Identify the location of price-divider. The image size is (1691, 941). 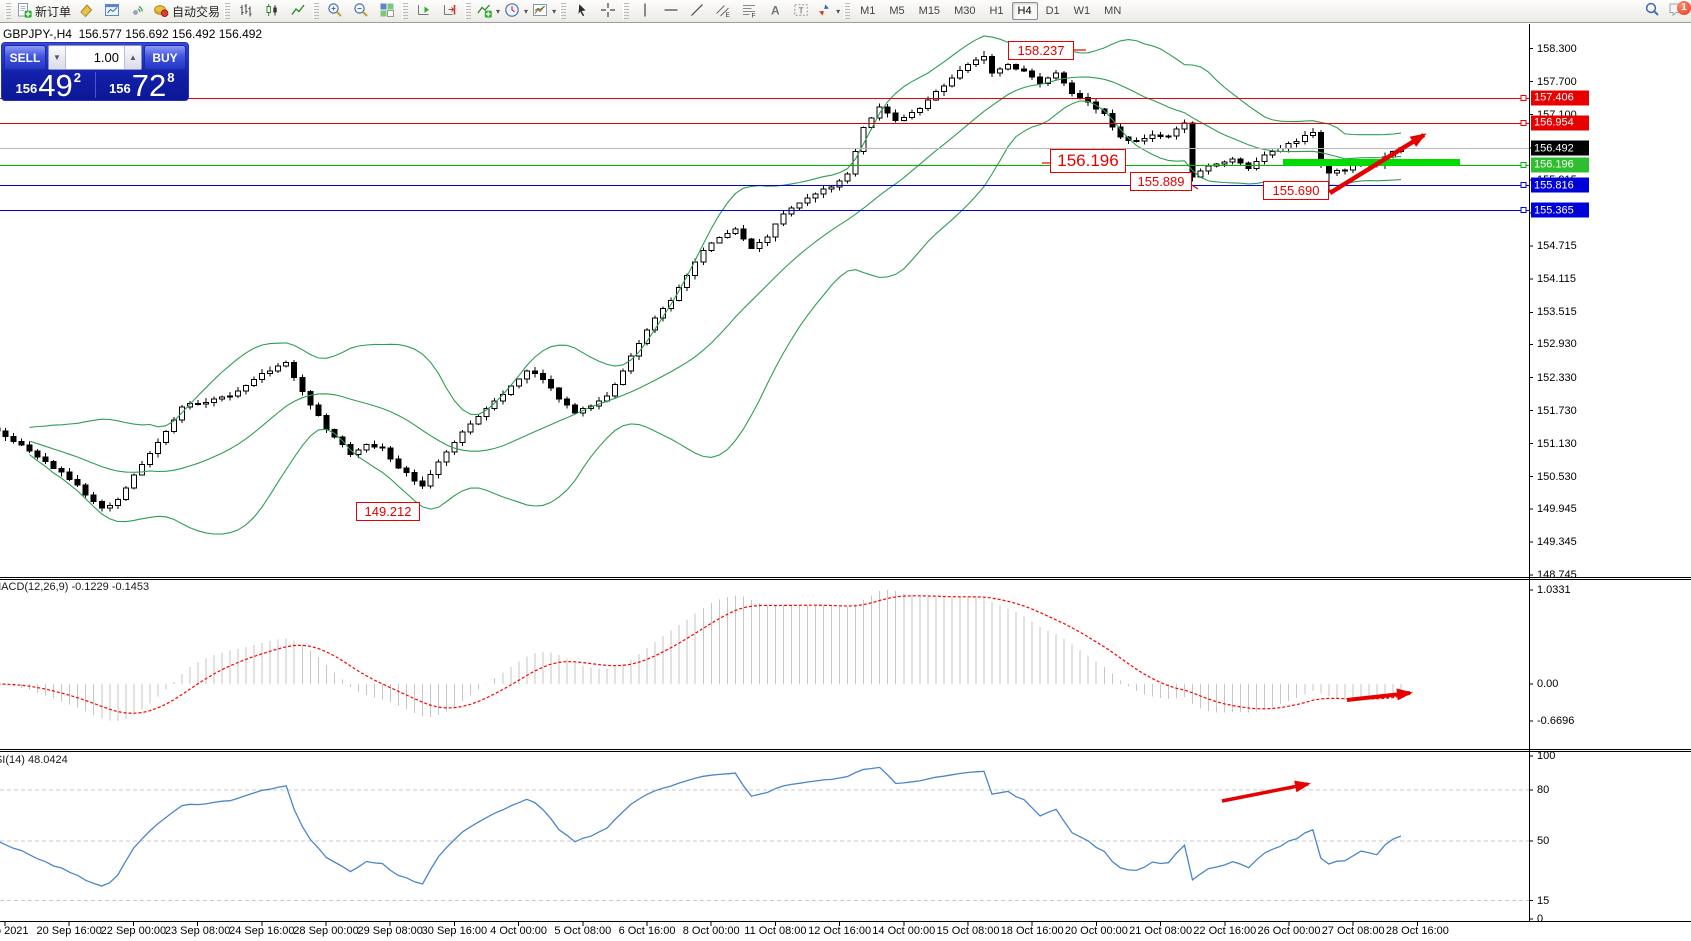
(95, 85).